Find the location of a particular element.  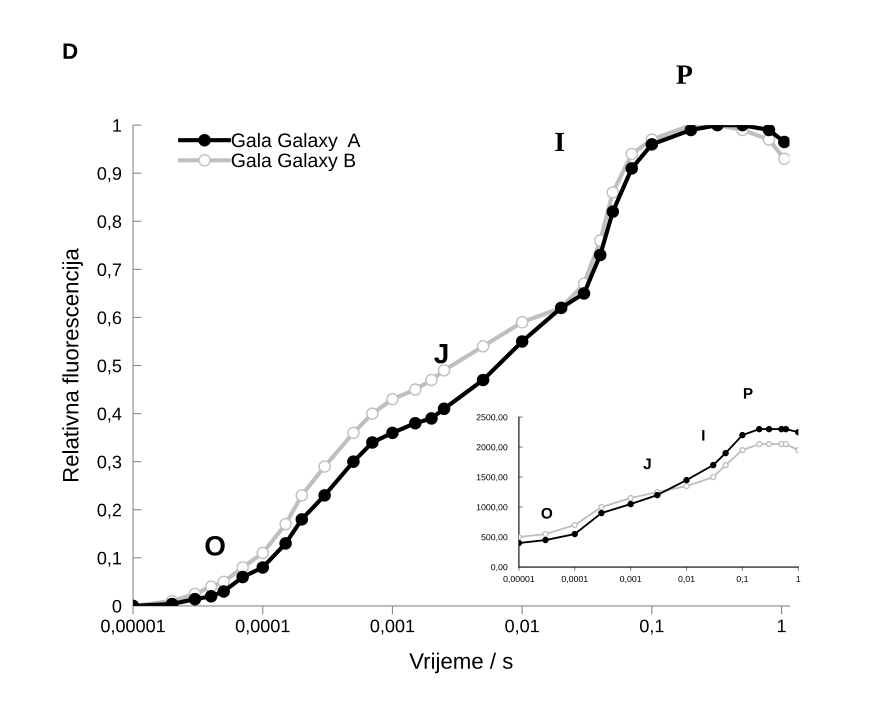

y-tick-label: 0,6 is located at coordinates (110, 318).